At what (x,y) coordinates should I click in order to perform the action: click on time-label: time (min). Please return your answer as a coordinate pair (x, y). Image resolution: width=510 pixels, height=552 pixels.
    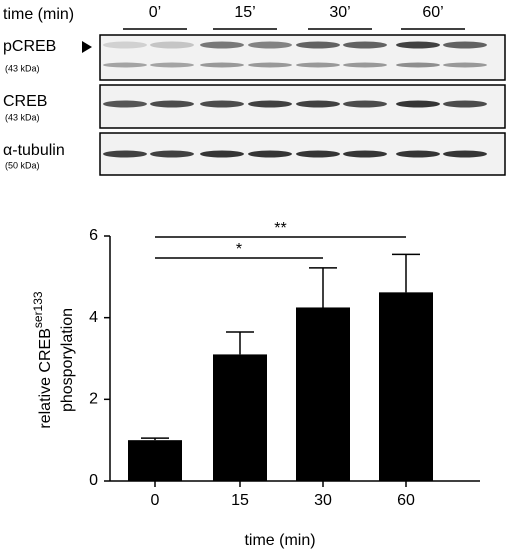
    Looking at the image, I should click on (38, 14).